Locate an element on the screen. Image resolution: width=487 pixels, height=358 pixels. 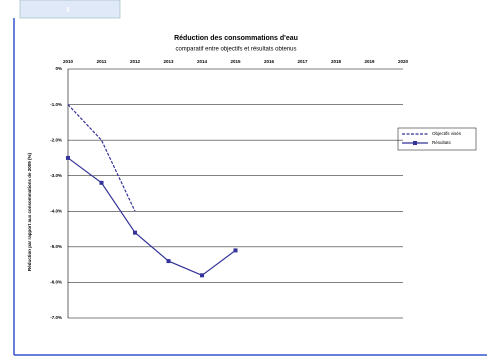
x-tick-label: 2017 is located at coordinates (302, 61).